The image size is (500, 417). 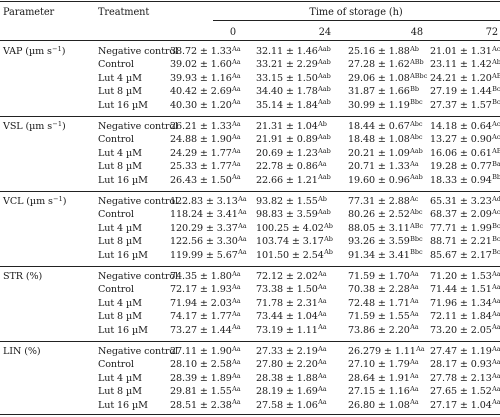 What do you see at coordinates (465, 125) in the screenshot?
I see `table-cell: 14.18 ± 0.64Ac` at bounding box center [465, 125].